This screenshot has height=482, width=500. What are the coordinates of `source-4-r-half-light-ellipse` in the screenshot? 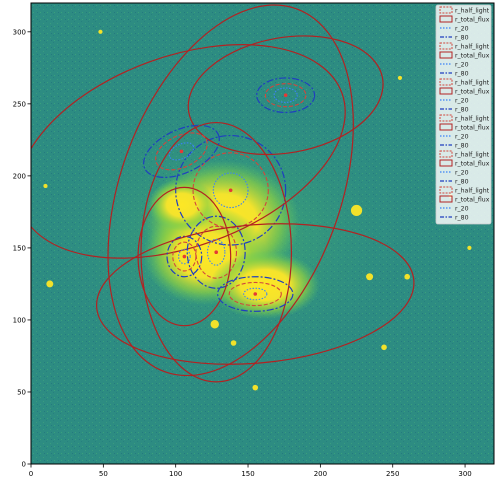 It's located at (184, 256).